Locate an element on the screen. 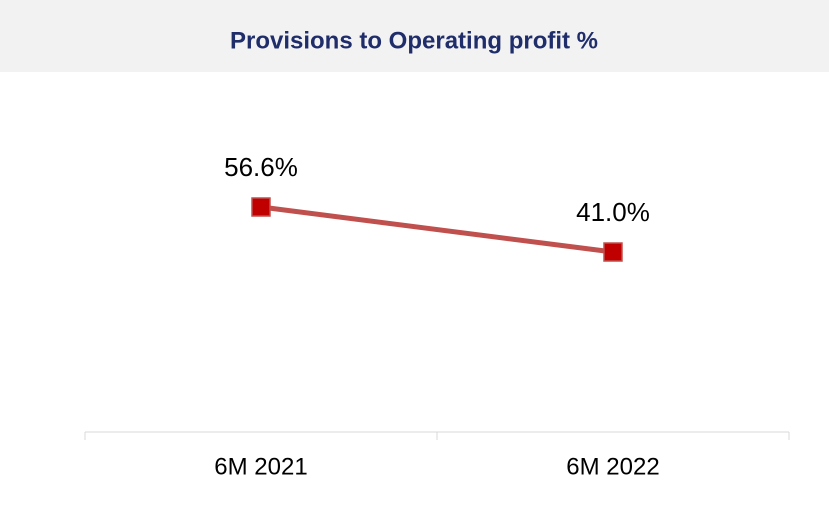 The width and height of the screenshot is (829, 505). chart-title: Provisions to Operating profit % is located at coordinates (414, 40).